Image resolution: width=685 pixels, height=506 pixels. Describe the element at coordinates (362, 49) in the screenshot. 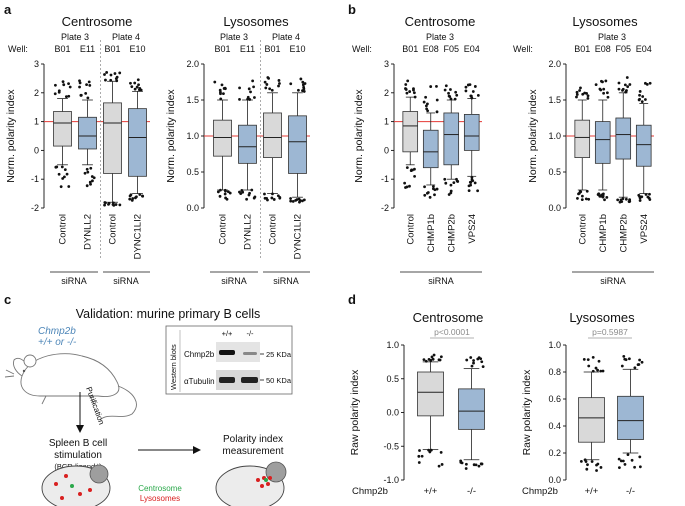

I see `b-well-label: Well:` at that location.